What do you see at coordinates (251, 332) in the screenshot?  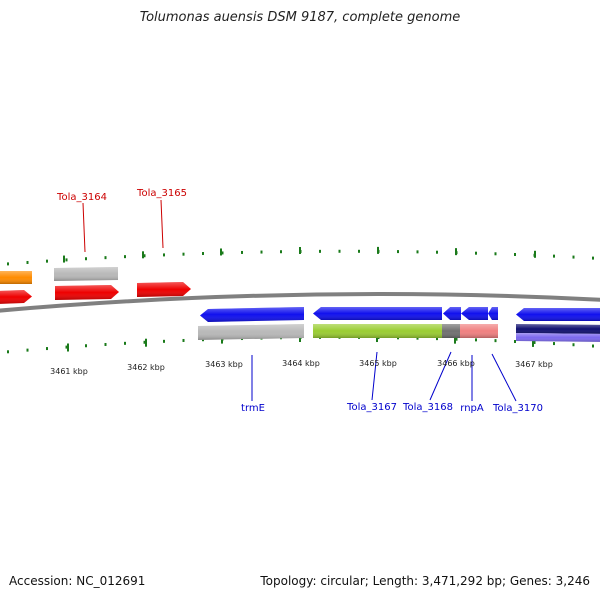 I see `gene-feature-gray-trmE` at bounding box center [251, 332].